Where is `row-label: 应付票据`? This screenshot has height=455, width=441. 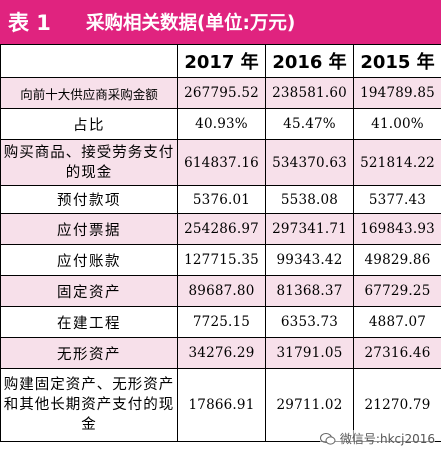
row-label: 应付票据 is located at coordinates (89, 229).